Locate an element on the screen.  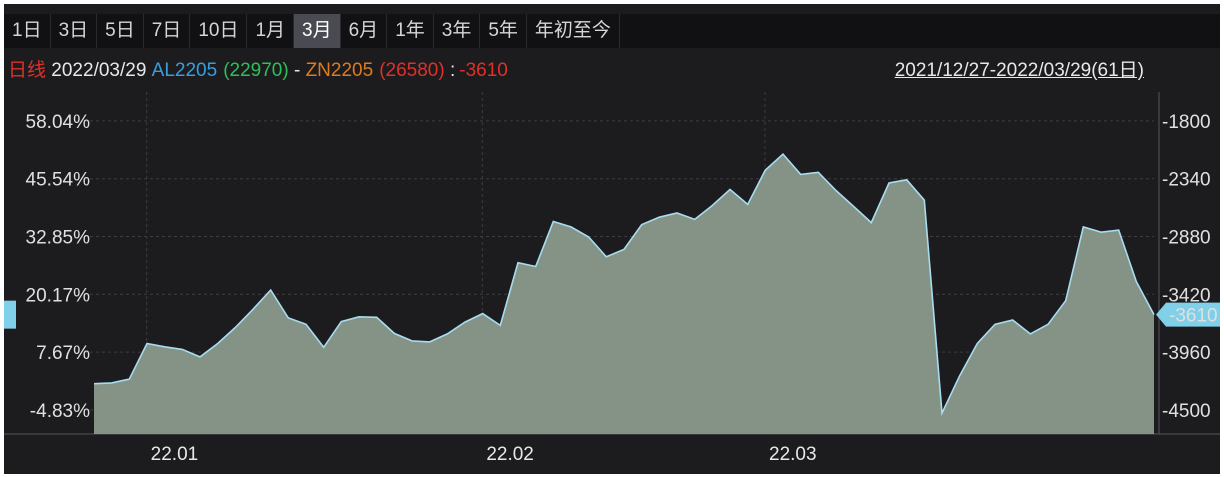
spread-value: -3610 is located at coordinates (483, 70).